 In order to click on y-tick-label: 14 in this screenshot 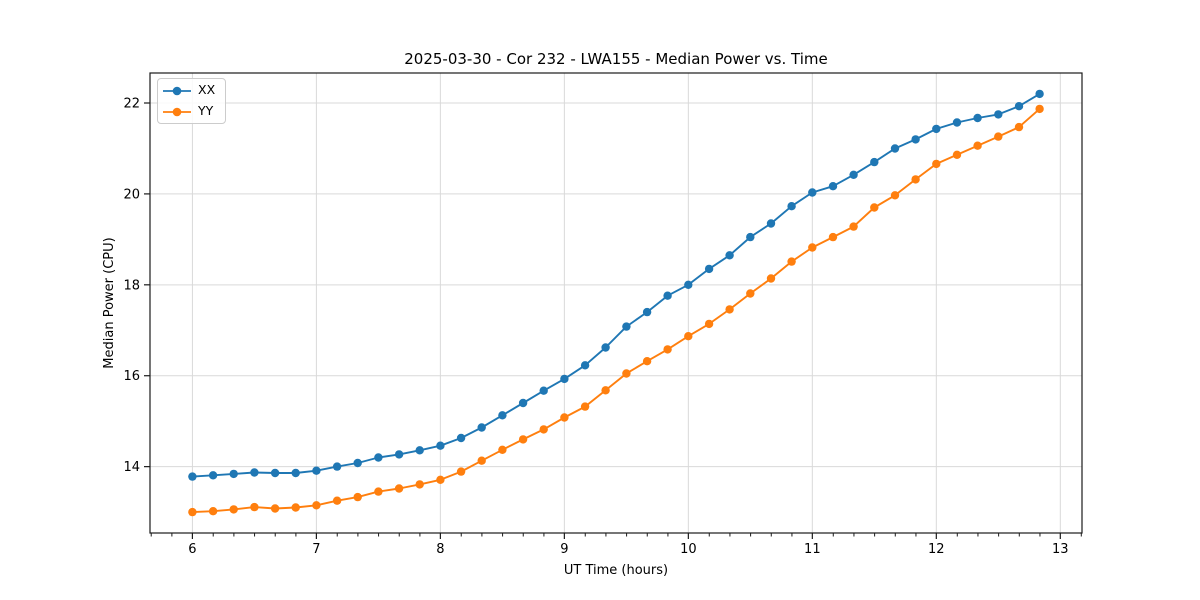, I will do `click(131, 467)`.